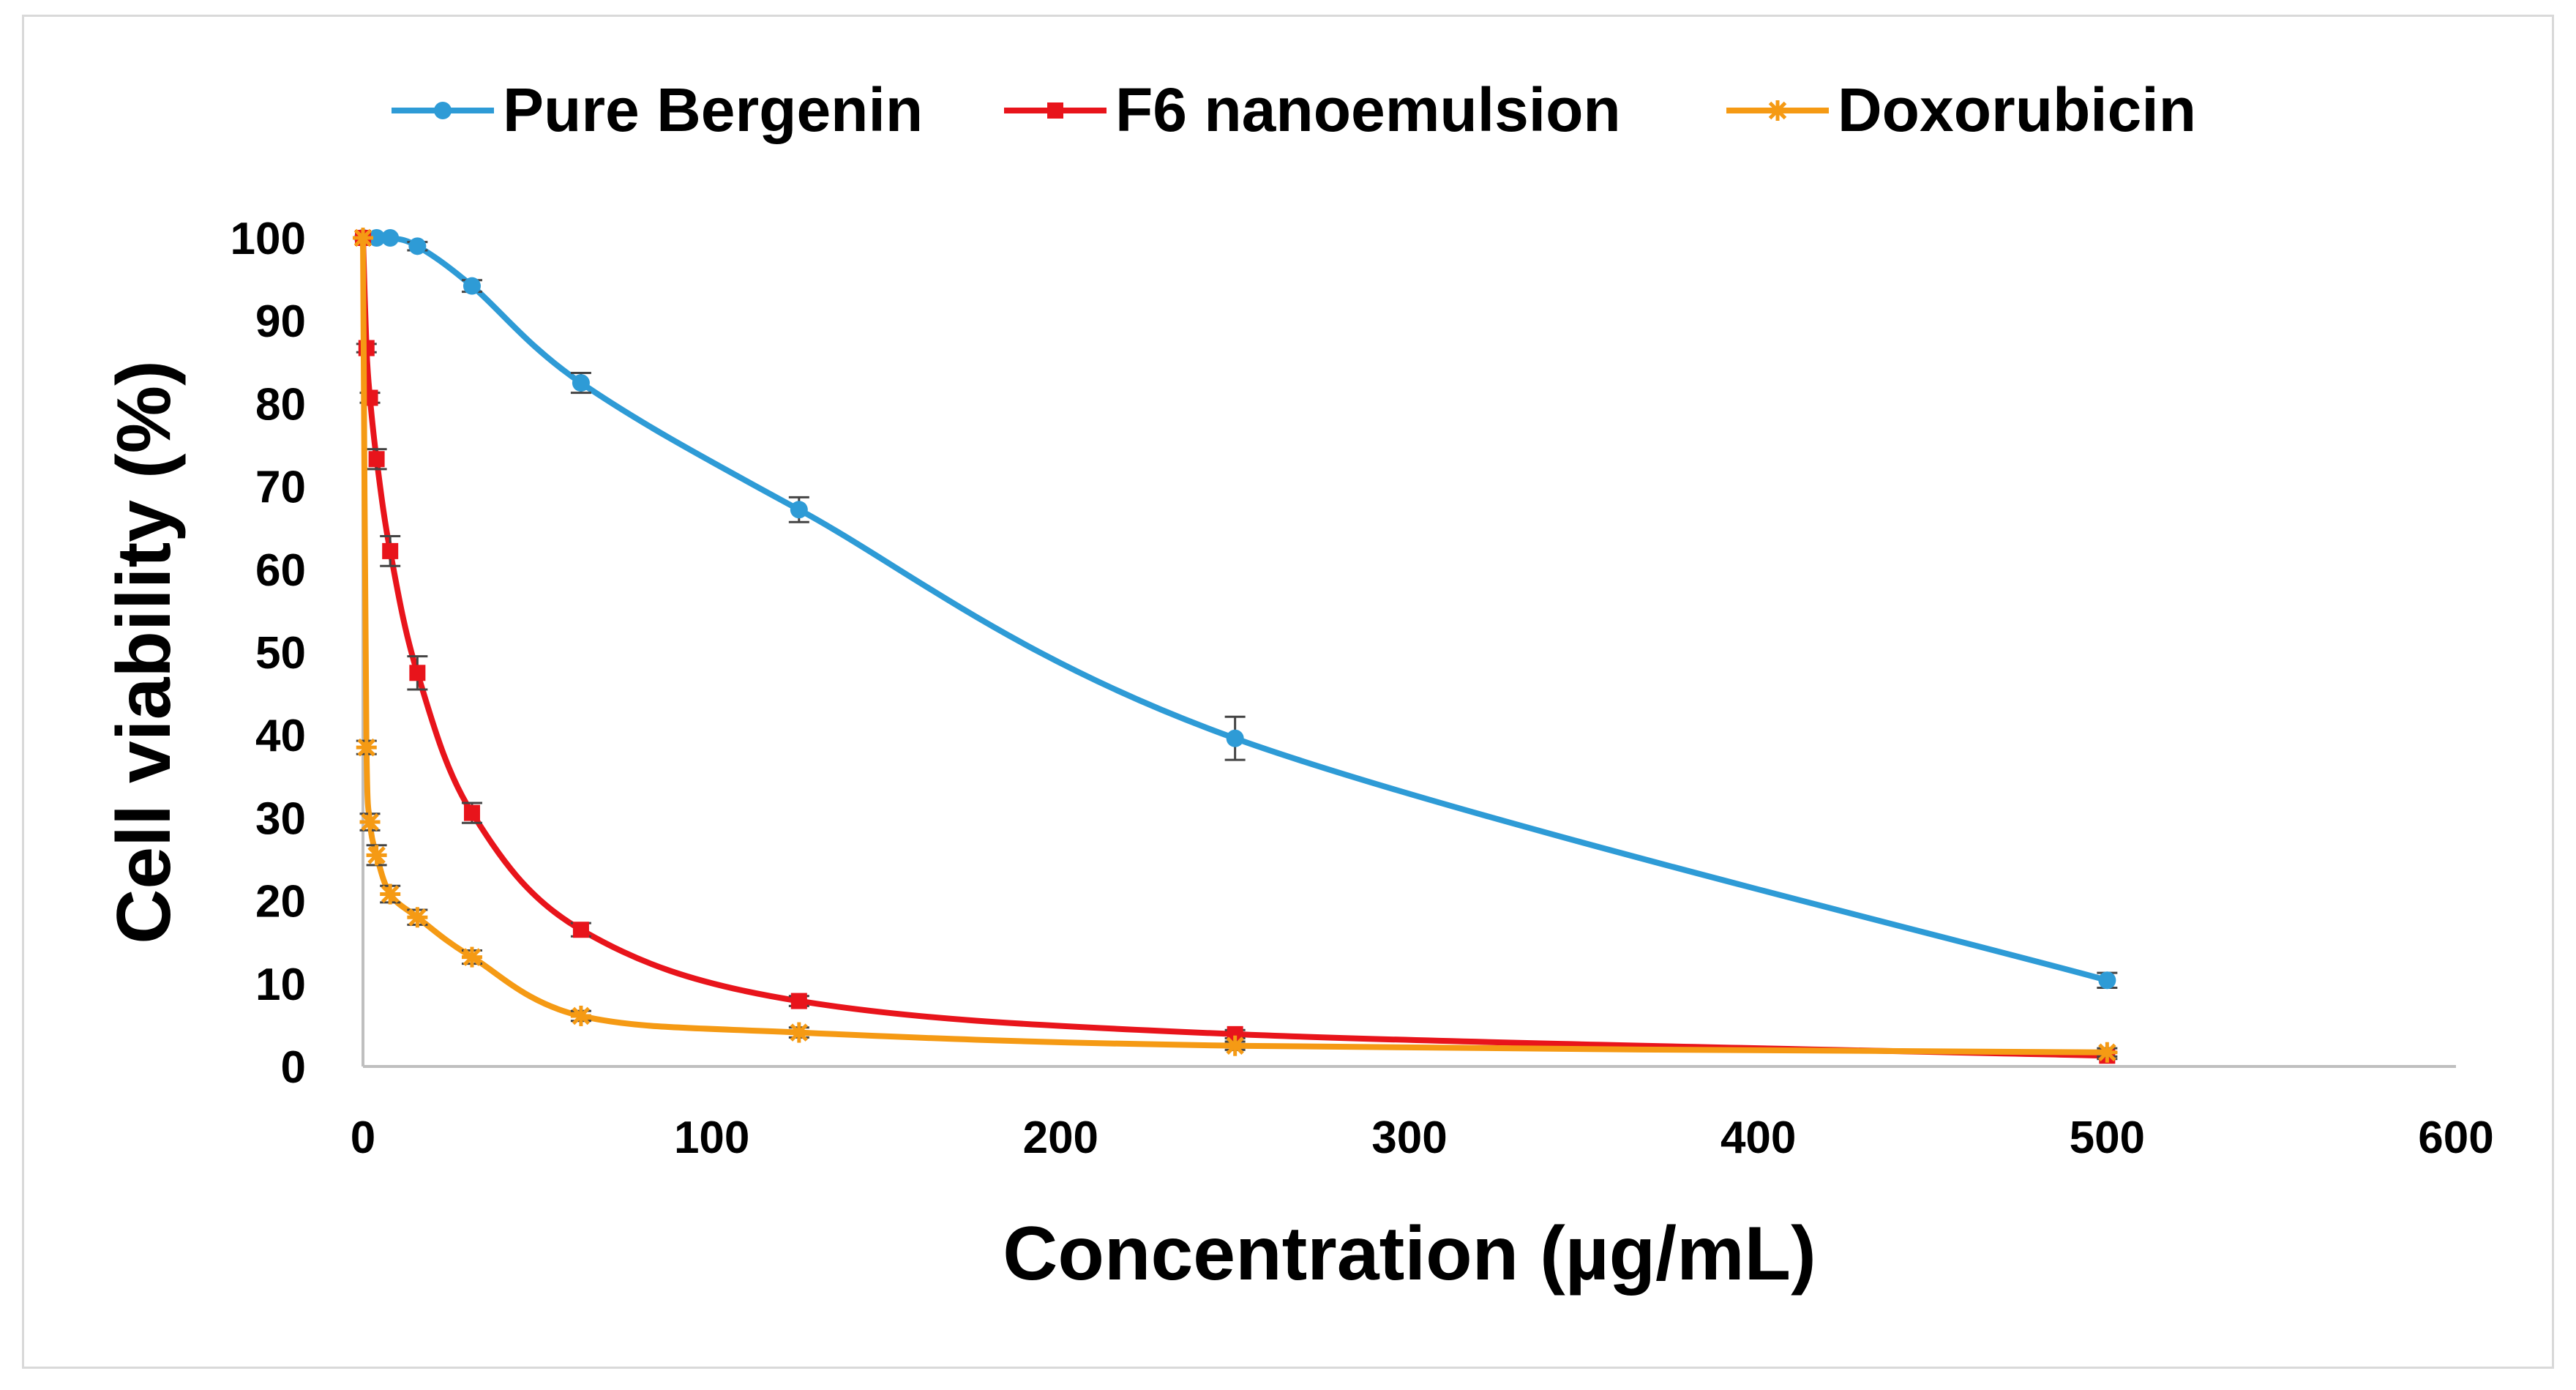 This screenshot has height=1390, width=2576. I want to click on x-tick-labels: 0 100 200 300 400 500 600, so click(1422, 1138).